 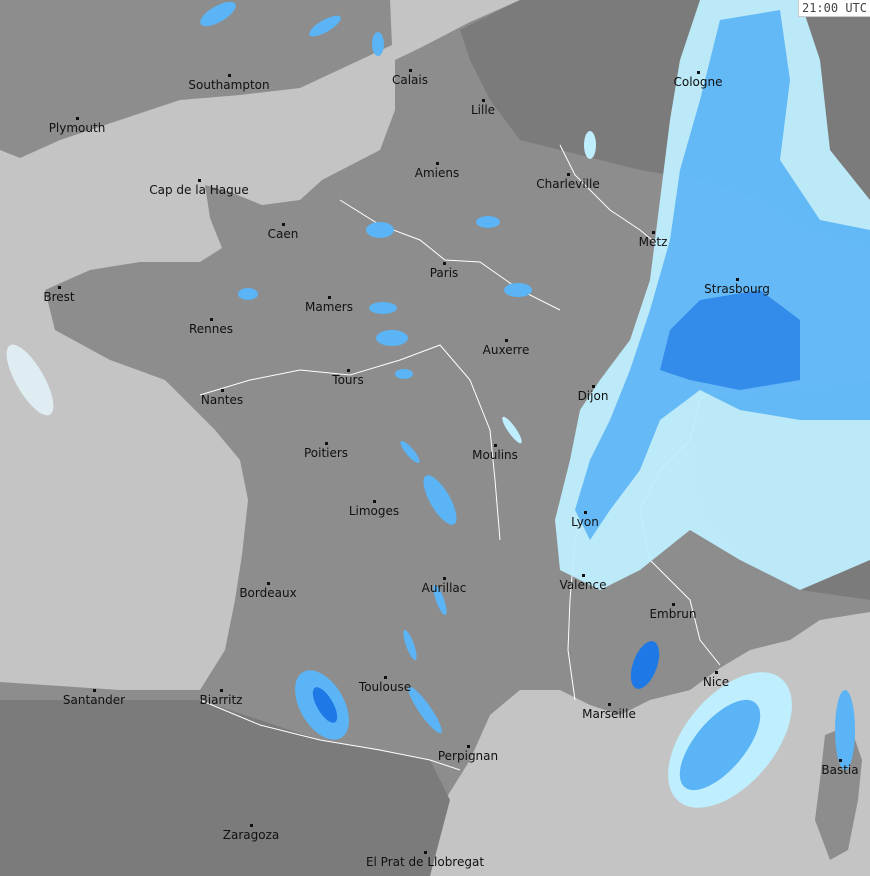 I want to click on city-label: Strasbourg, so click(x=737, y=289).